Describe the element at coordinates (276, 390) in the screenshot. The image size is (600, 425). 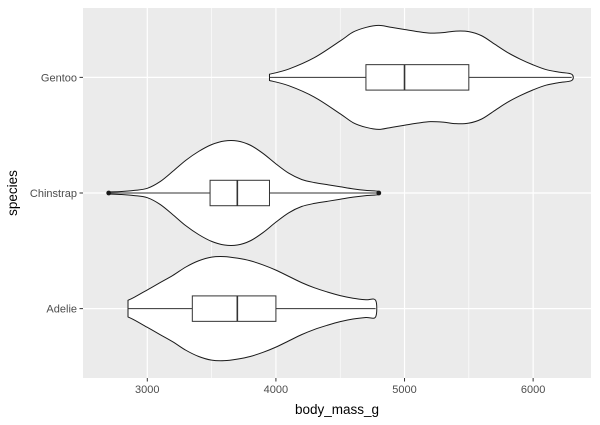
I see `x-tick-label: 4000` at that location.